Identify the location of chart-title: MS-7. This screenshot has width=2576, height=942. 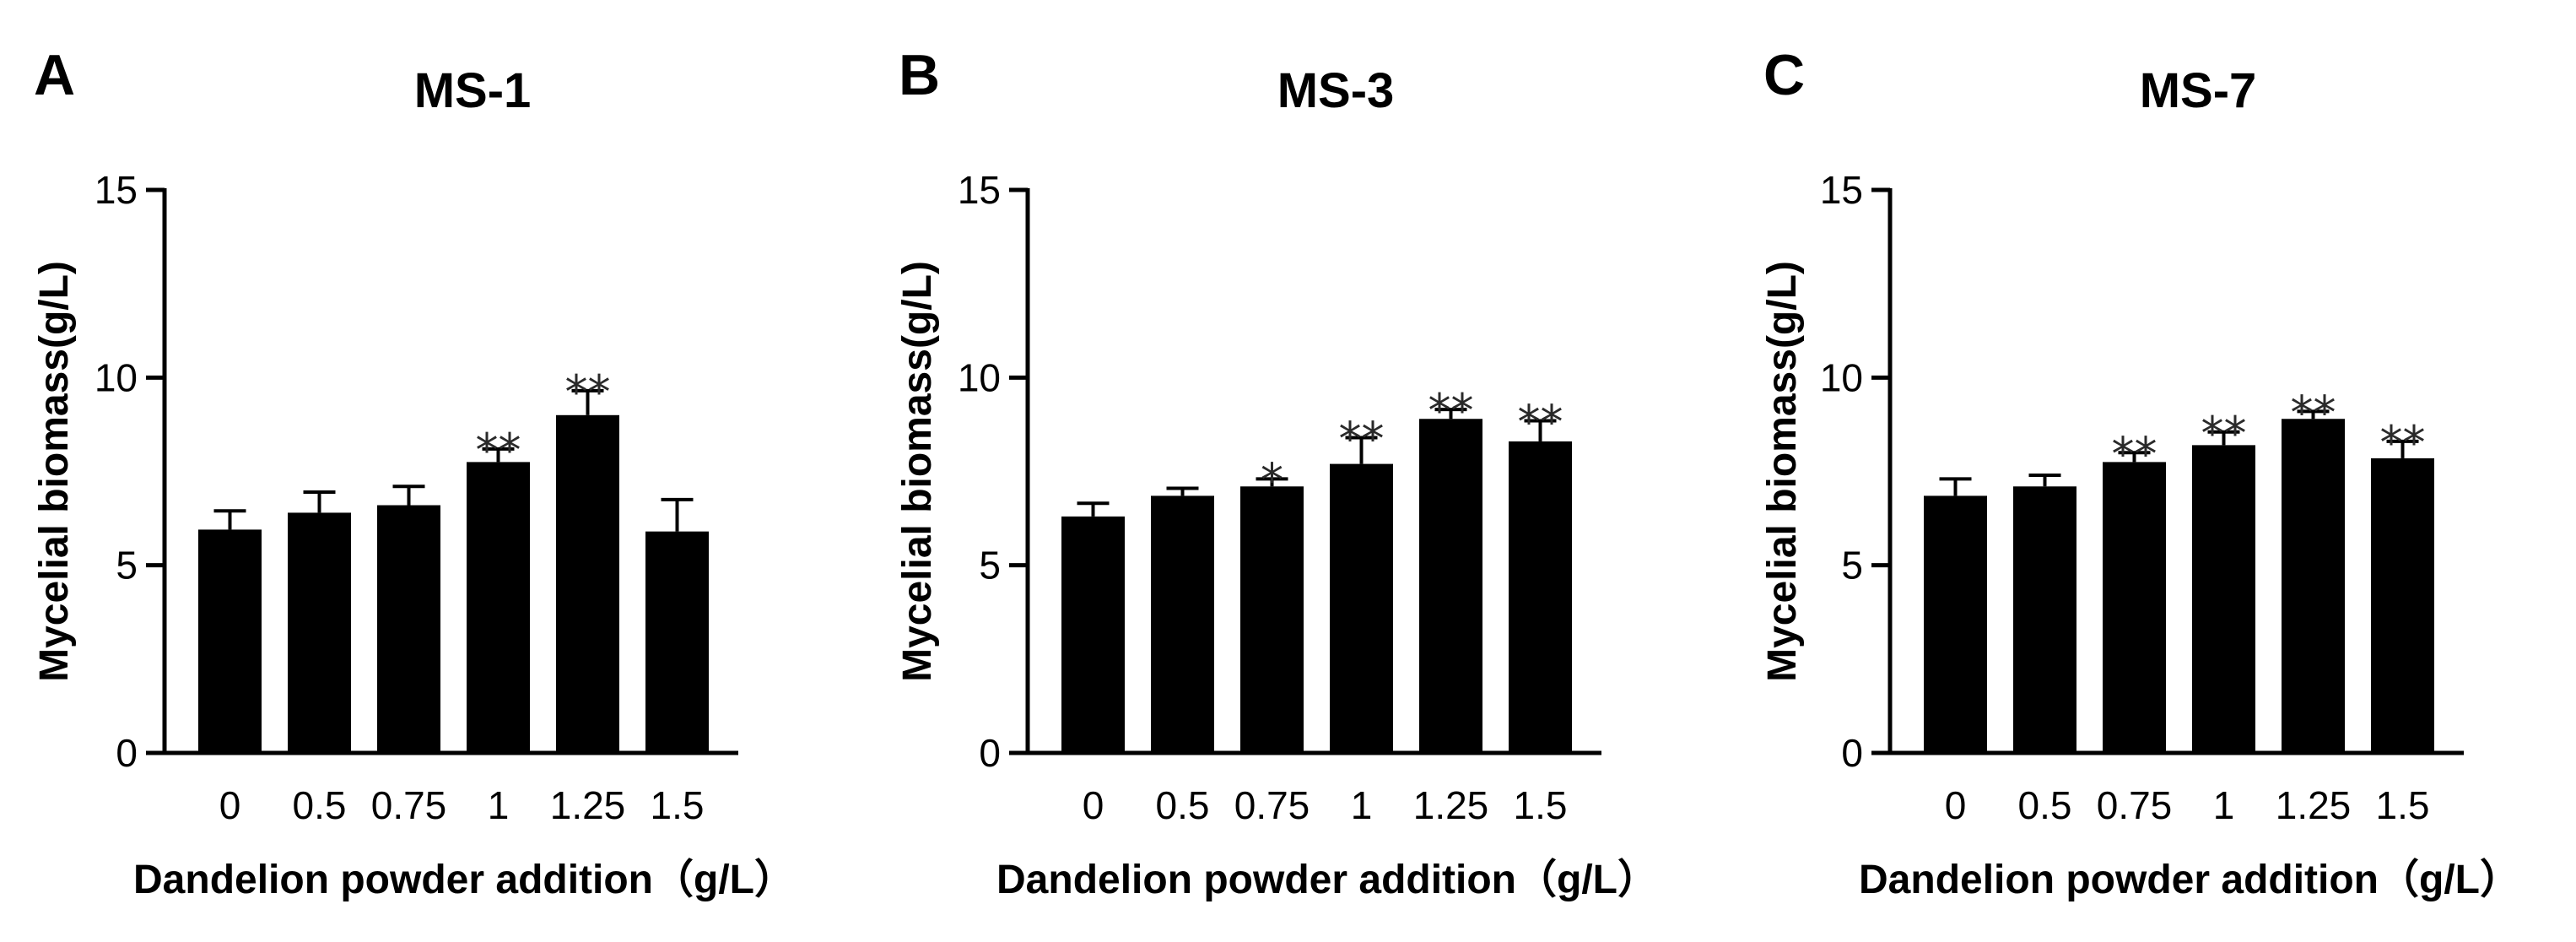
(2198, 90).